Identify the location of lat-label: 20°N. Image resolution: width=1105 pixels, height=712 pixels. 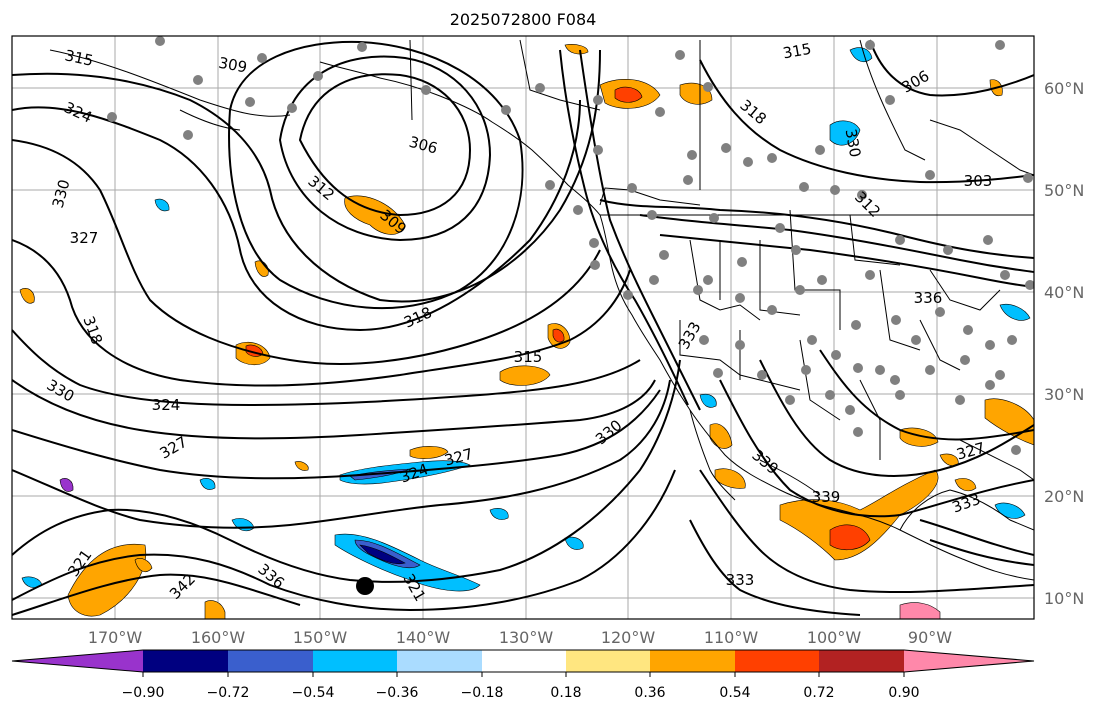
(1064, 496).